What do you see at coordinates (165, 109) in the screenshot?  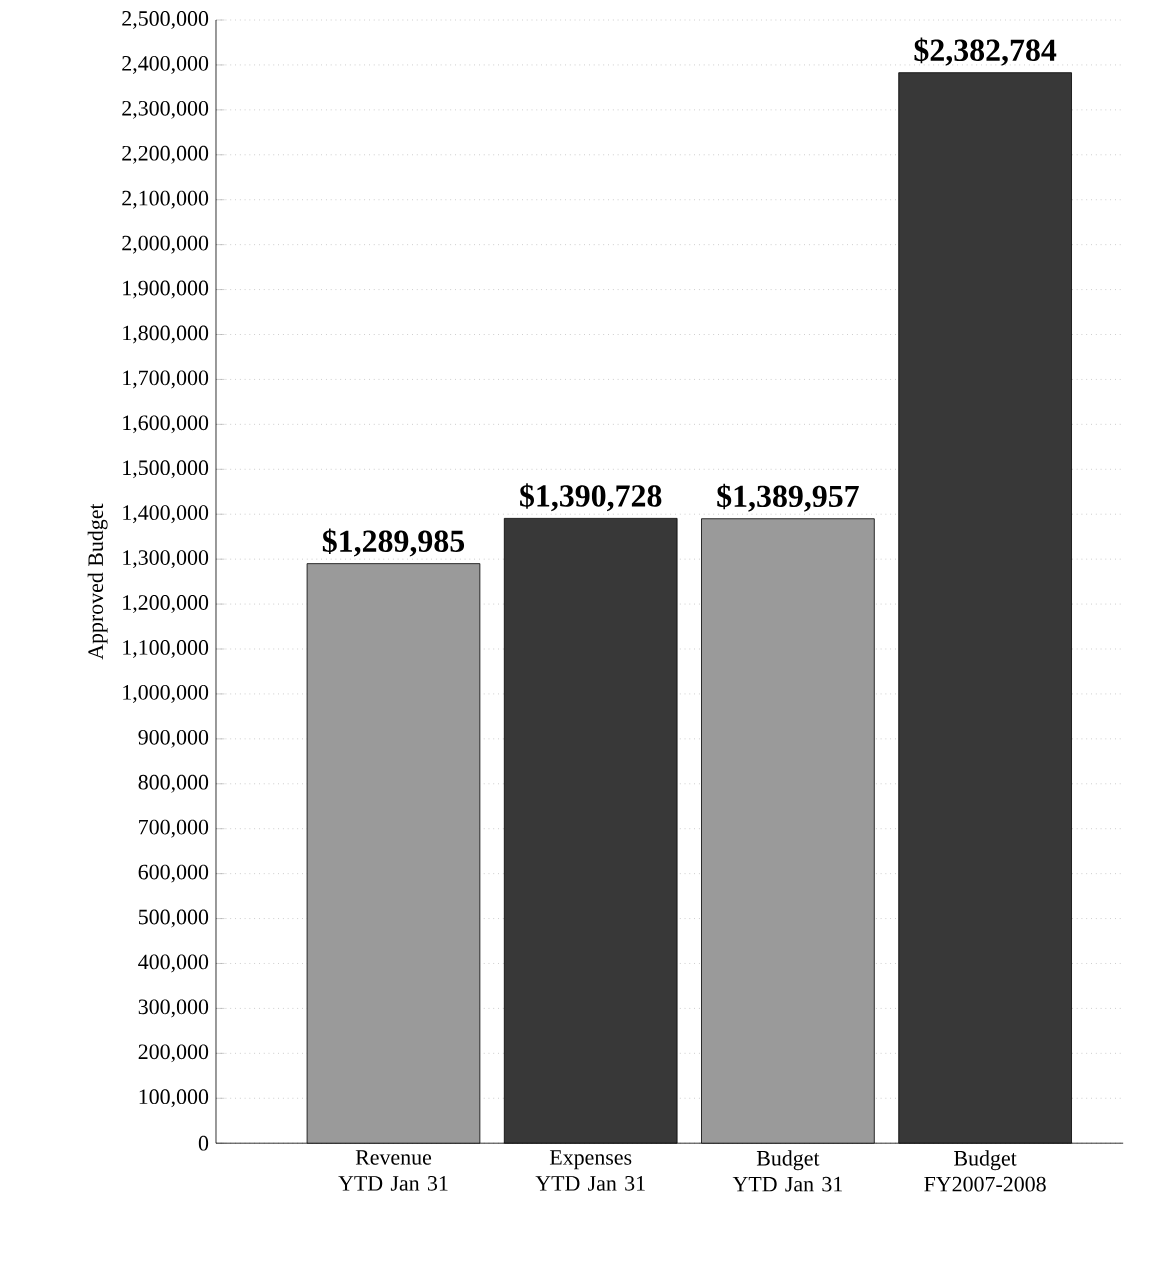 I see `y-tick-label: 2,300,000` at bounding box center [165, 109].